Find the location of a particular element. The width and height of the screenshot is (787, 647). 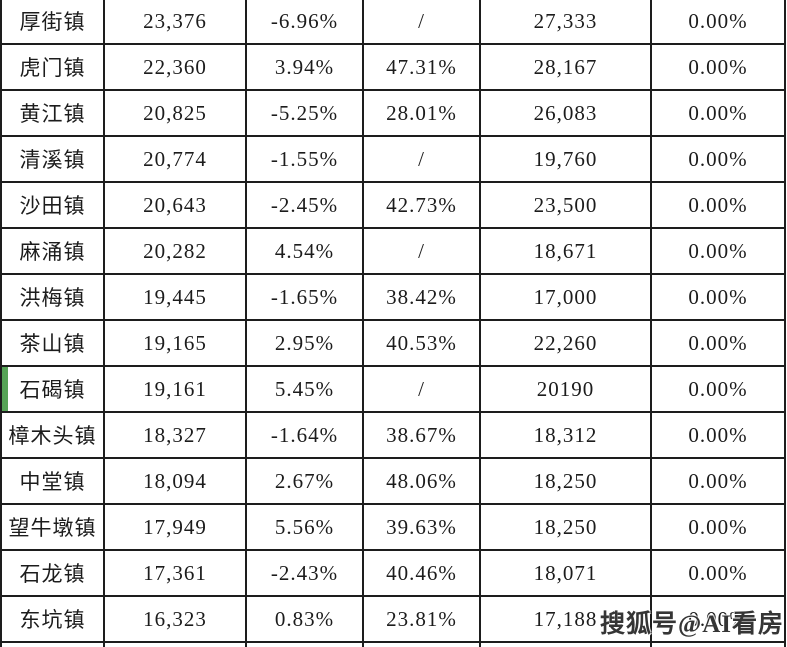

table-row: 茶山镇 19,165 2.95% 40.53% 22,260 0.00% is located at coordinates (393, 343).